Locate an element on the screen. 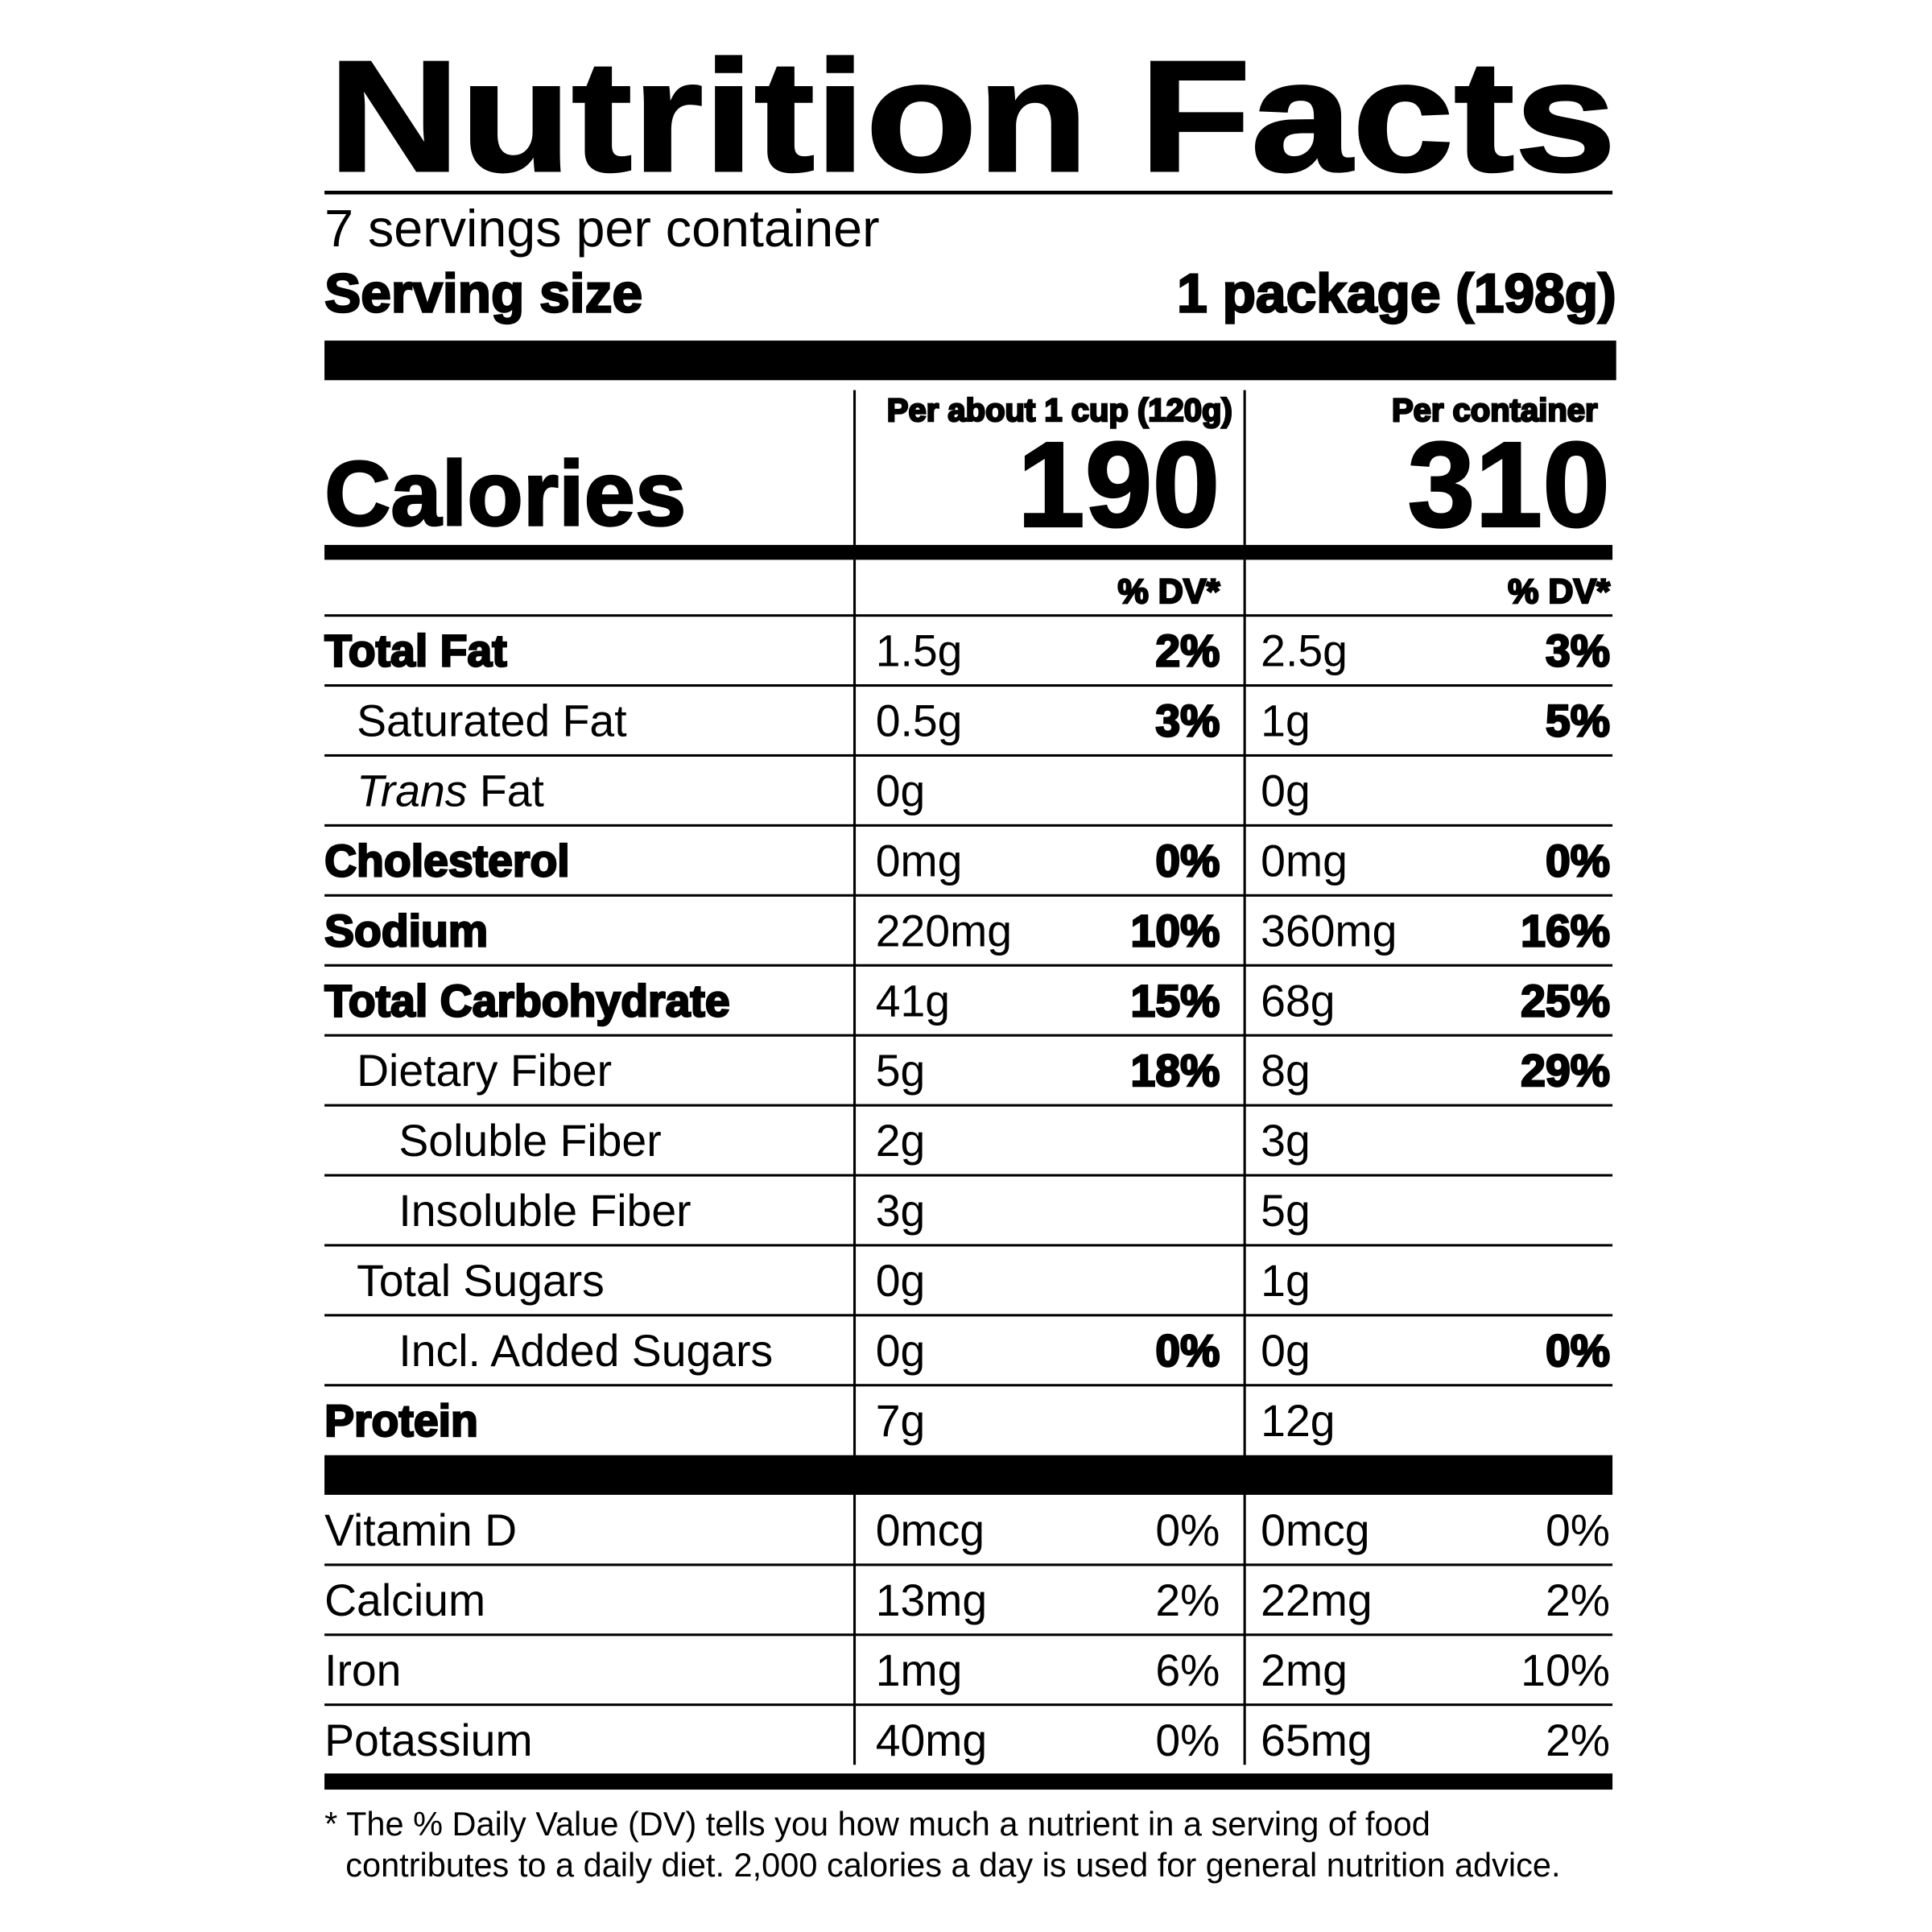 Image resolution: width=1932 pixels, height=1932 pixels. amount: 65mg is located at coordinates (1317, 1740).